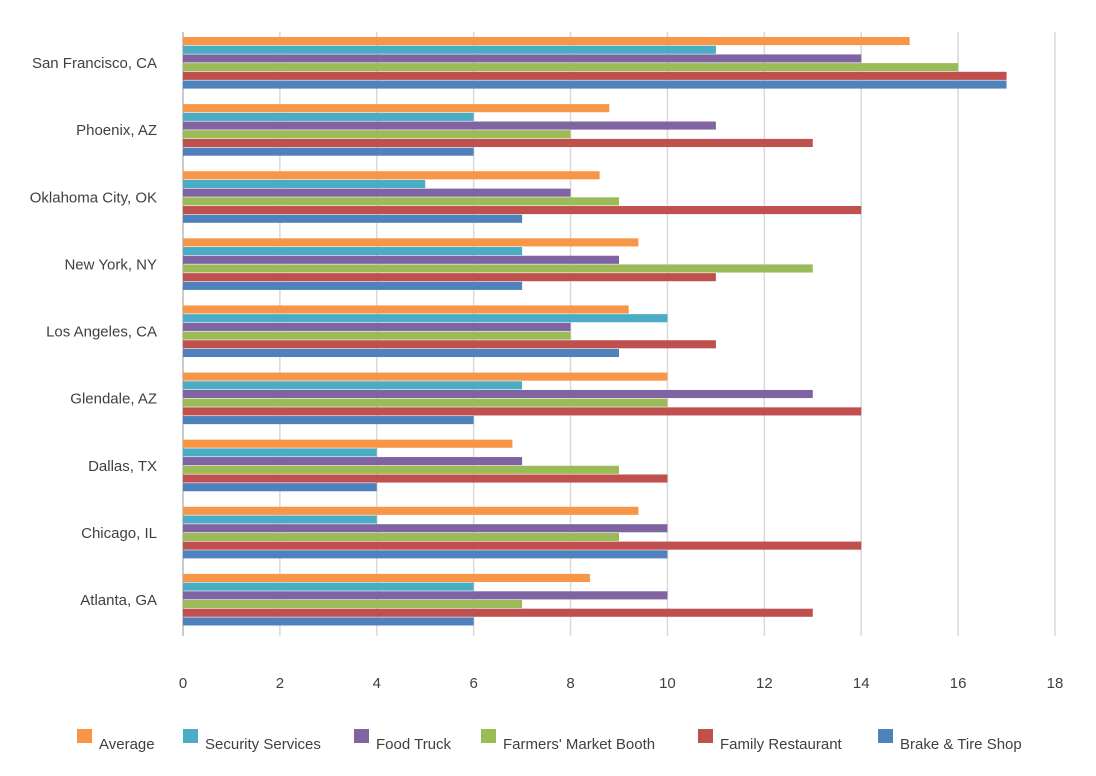  What do you see at coordinates (93, 197) in the screenshot?
I see `category-label: Oklahoma City, OK` at bounding box center [93, 197].